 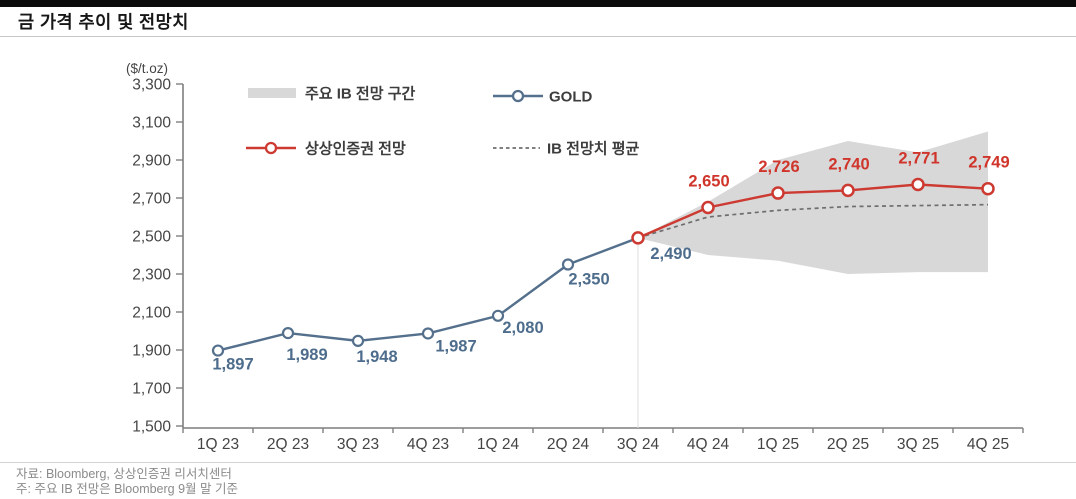 I want to click on gold-data-label: 1,948, so click(x=376, y=357).